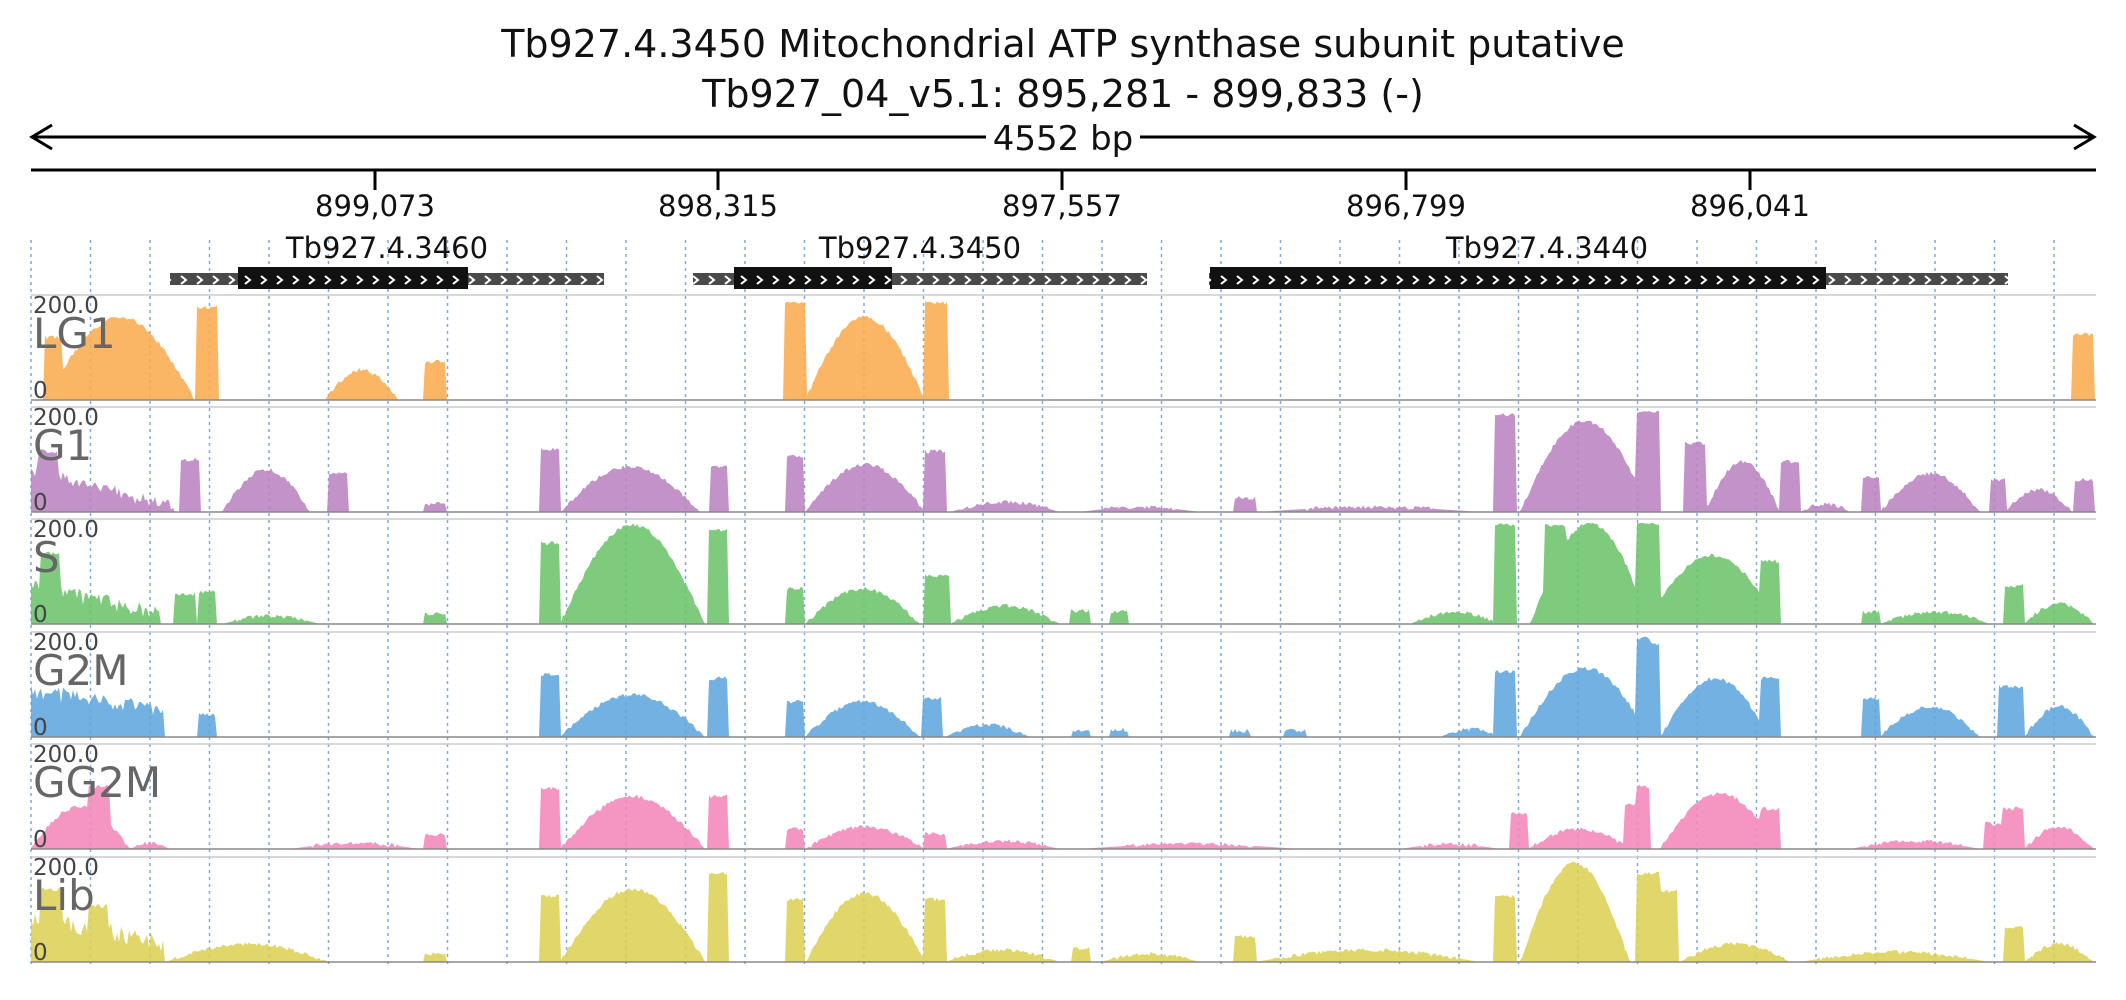 This screenshot has height=1000, width=2126. What do you see at coordinates (375, 206) in the screenshot?
I see `ruler-tick-label: 899,073` at bounding box center [375, 206].